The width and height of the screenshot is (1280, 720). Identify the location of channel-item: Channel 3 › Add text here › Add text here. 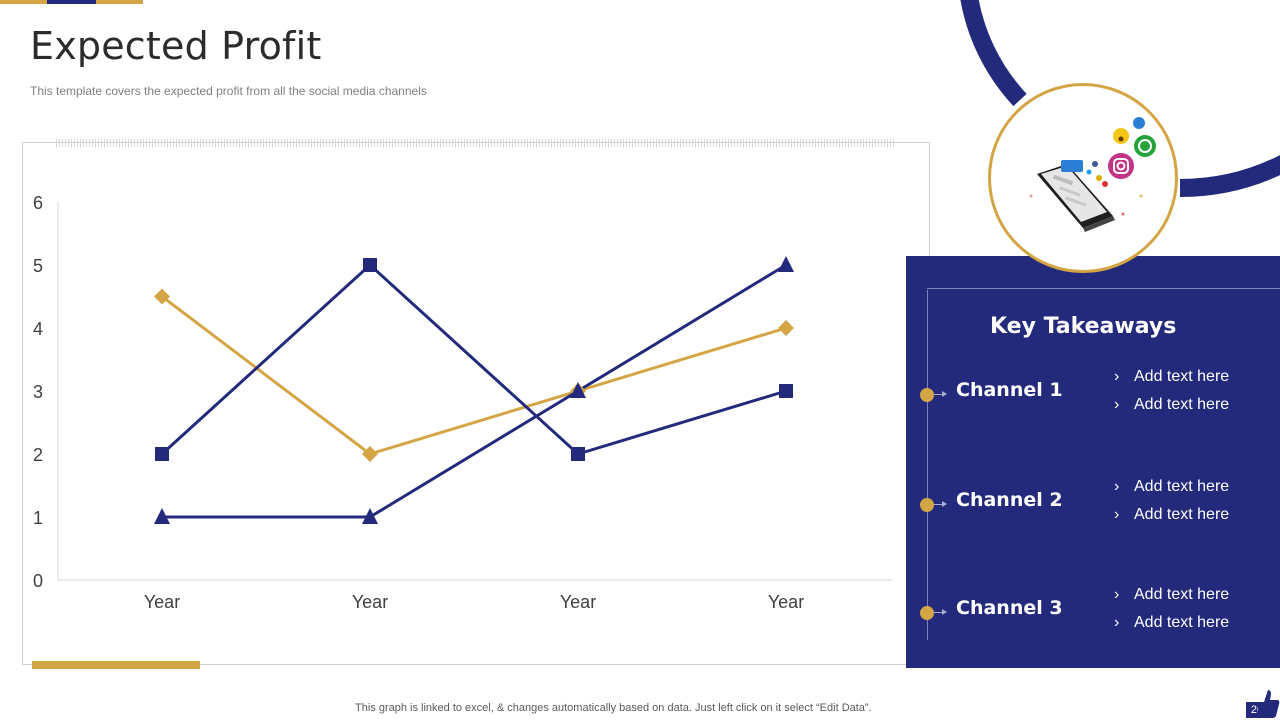
(1100, 626).